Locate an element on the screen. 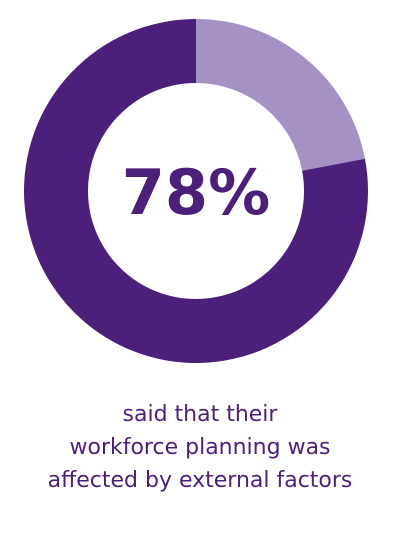 Image resolution: width=400 pixels, height=550 pixels. caption-line: said that their is located at coordinates (201, 414).